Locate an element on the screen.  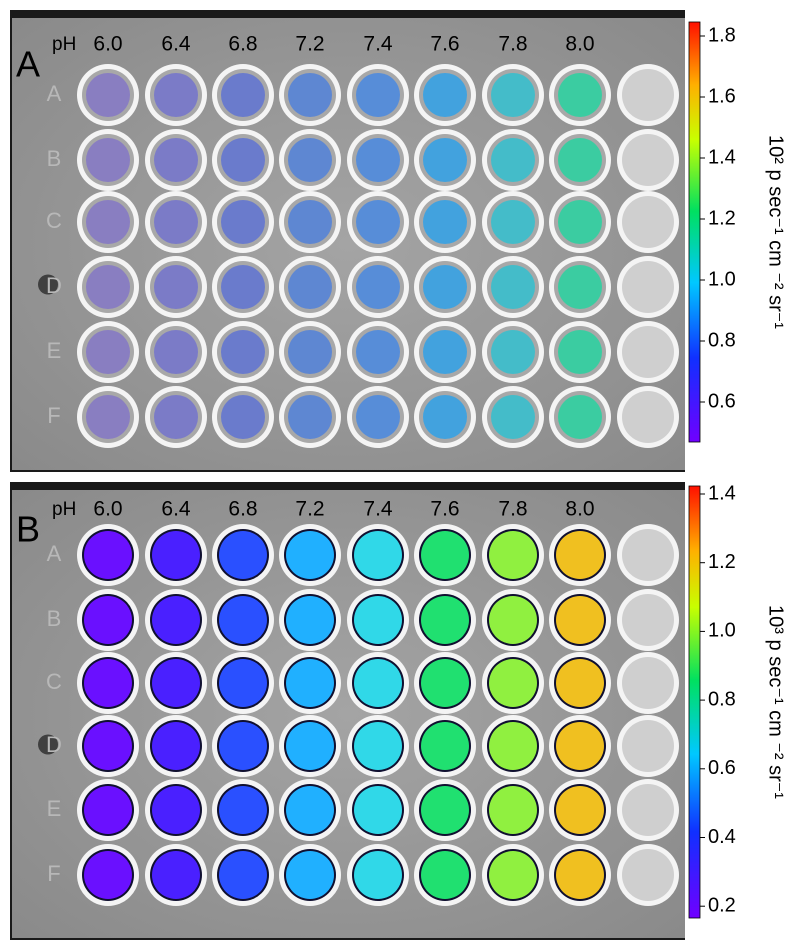
colorbar-tick-label: 0.8 is located at coordinates (722, 340).